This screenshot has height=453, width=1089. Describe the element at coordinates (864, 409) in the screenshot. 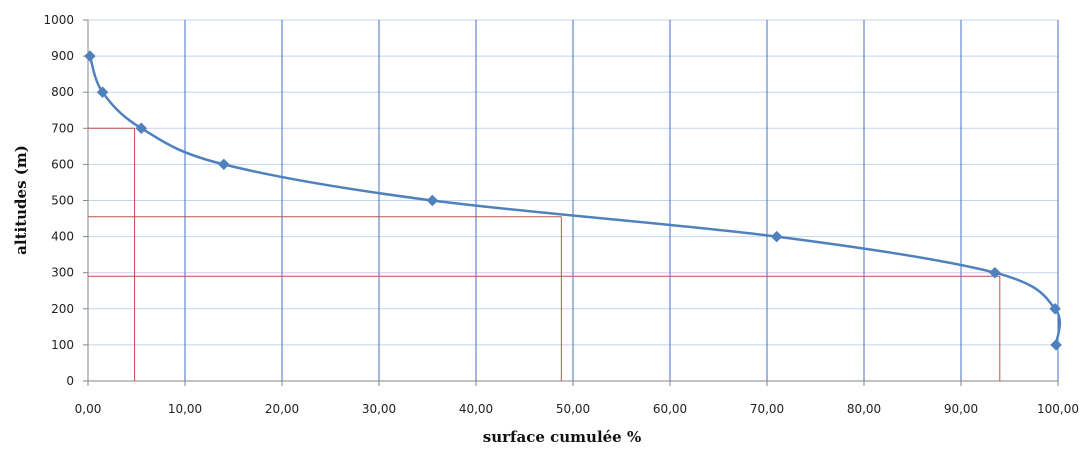

I see `x-tick-label: 80,00` at that location.